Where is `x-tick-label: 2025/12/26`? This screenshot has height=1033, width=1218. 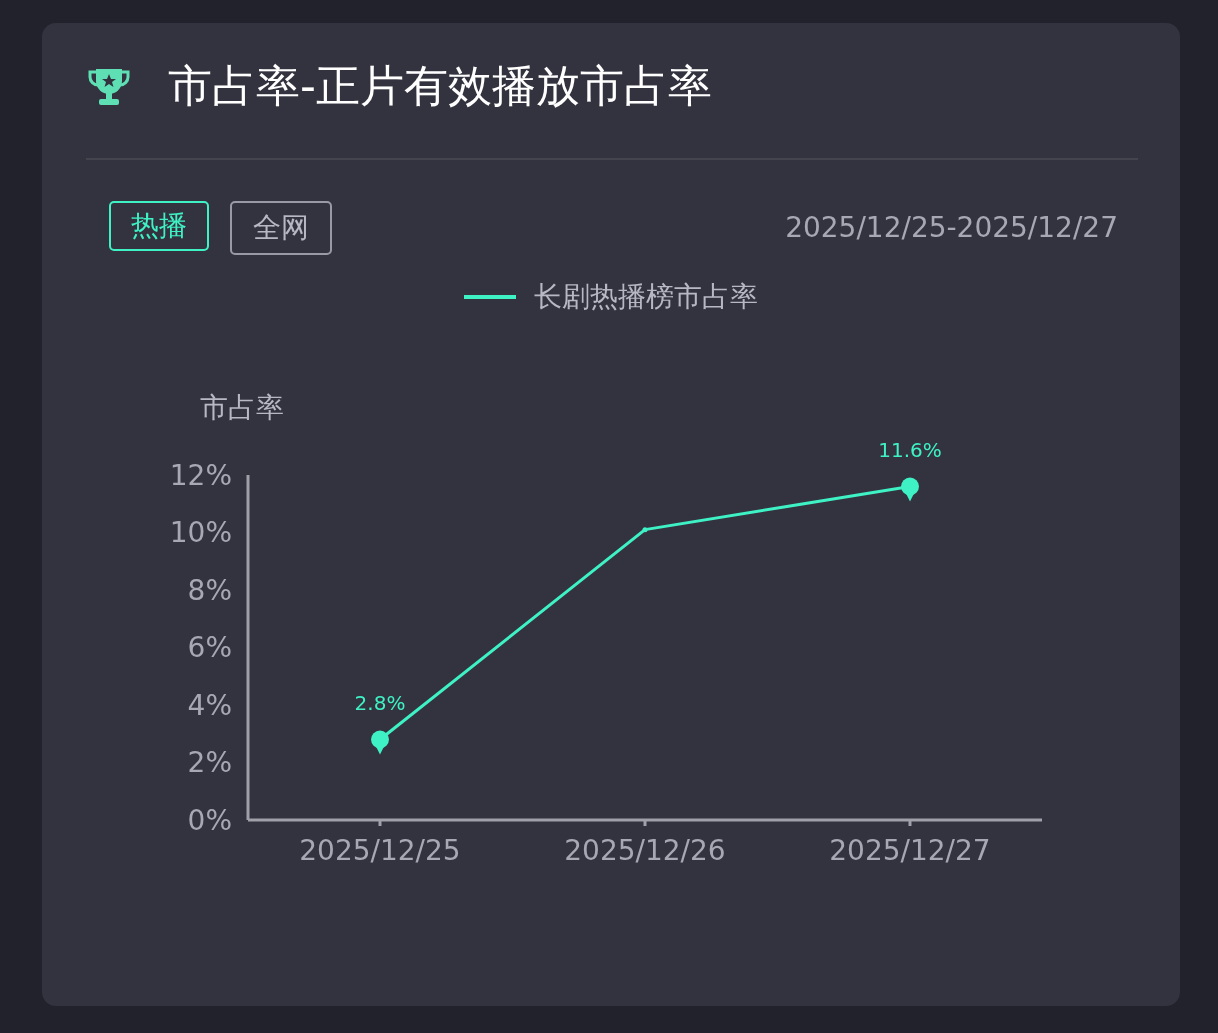 x-tick-label: 2025/12/26 is located at coordinates (645, 850).